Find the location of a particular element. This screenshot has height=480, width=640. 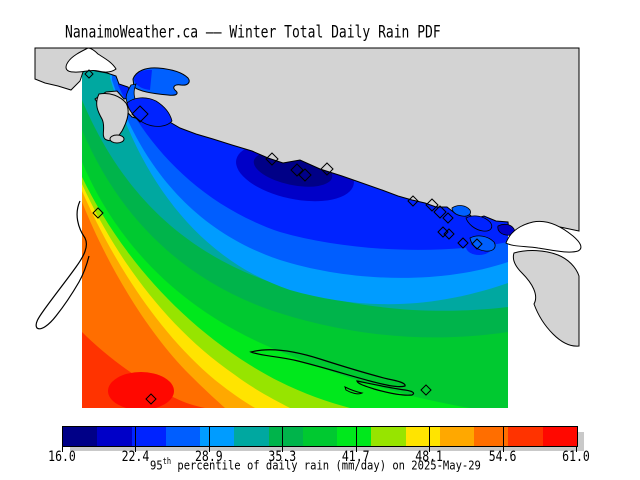

island-white is located at coordinates (543, 236).